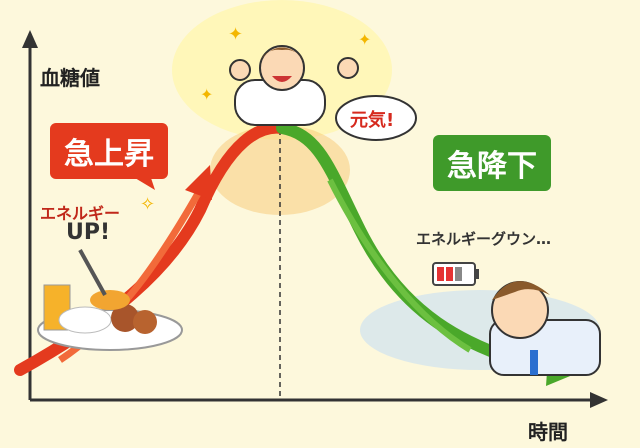 Image resolution: width=640 pixels, height=448 pixels. I want to click on energetic-text: 元気!, so click(372, 120).